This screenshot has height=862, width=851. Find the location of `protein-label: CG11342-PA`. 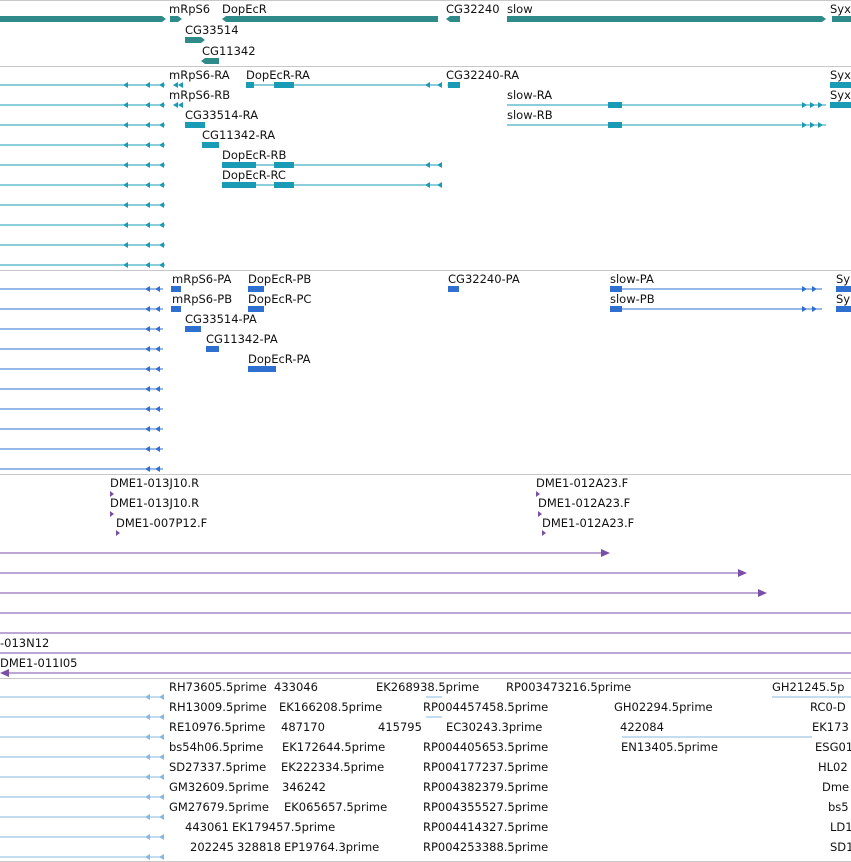

protein-label: CG11342-PA is located at coordinates (242, 339).